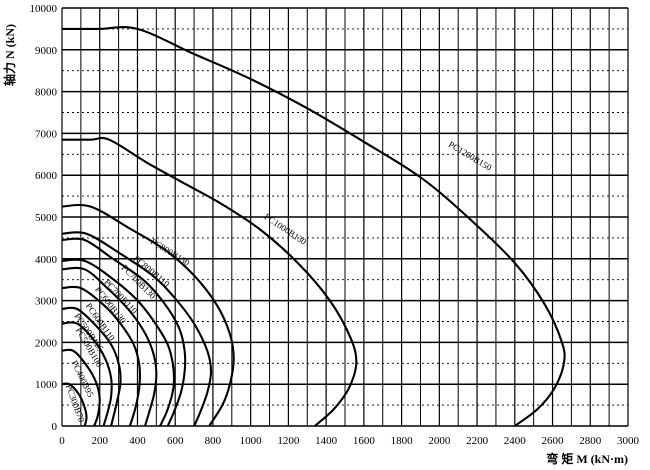 This screenshot has width=650, height=470. What do you see at coordinates (590, 441) in the screenshot?
I see `x-tick-label: 2800` at bounding box center [590, 441].